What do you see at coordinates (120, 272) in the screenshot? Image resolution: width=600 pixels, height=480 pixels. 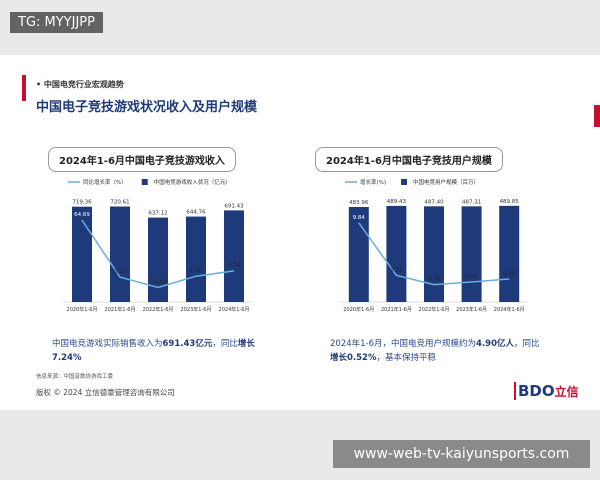 I see `line-value-label: 0.17` at bounding box center [120, 272].